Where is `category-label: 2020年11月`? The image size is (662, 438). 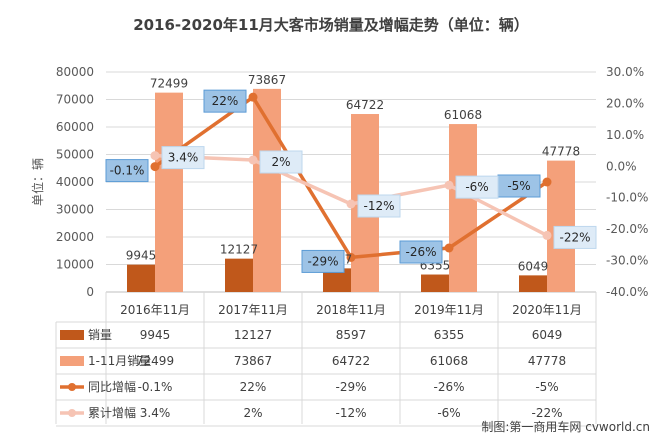 category-label: 2020年11月 is located at coordinates (547, 310).